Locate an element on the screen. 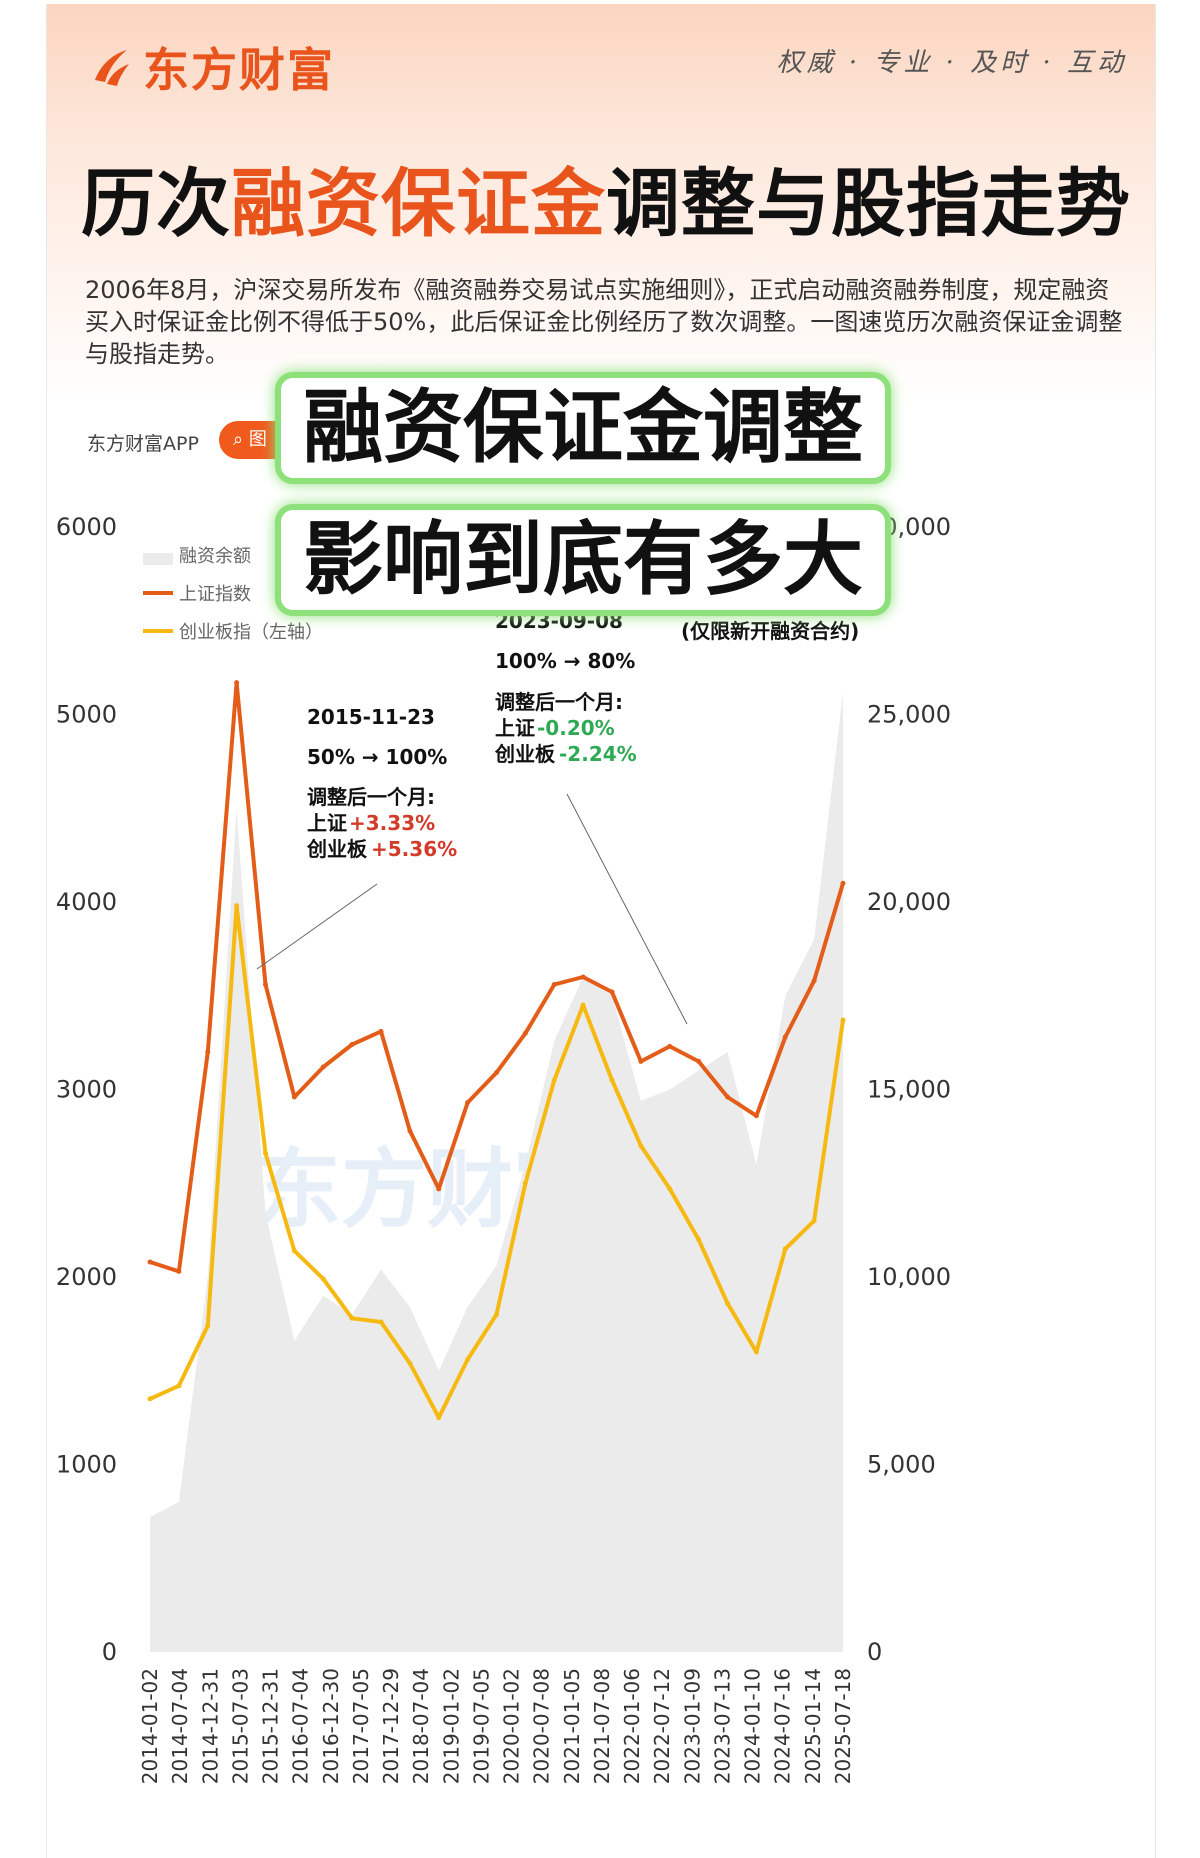 This screenshot has width=1200, height=1858. x-axis-tick: 2020-01-02 is located at coordinates (512, 1726).